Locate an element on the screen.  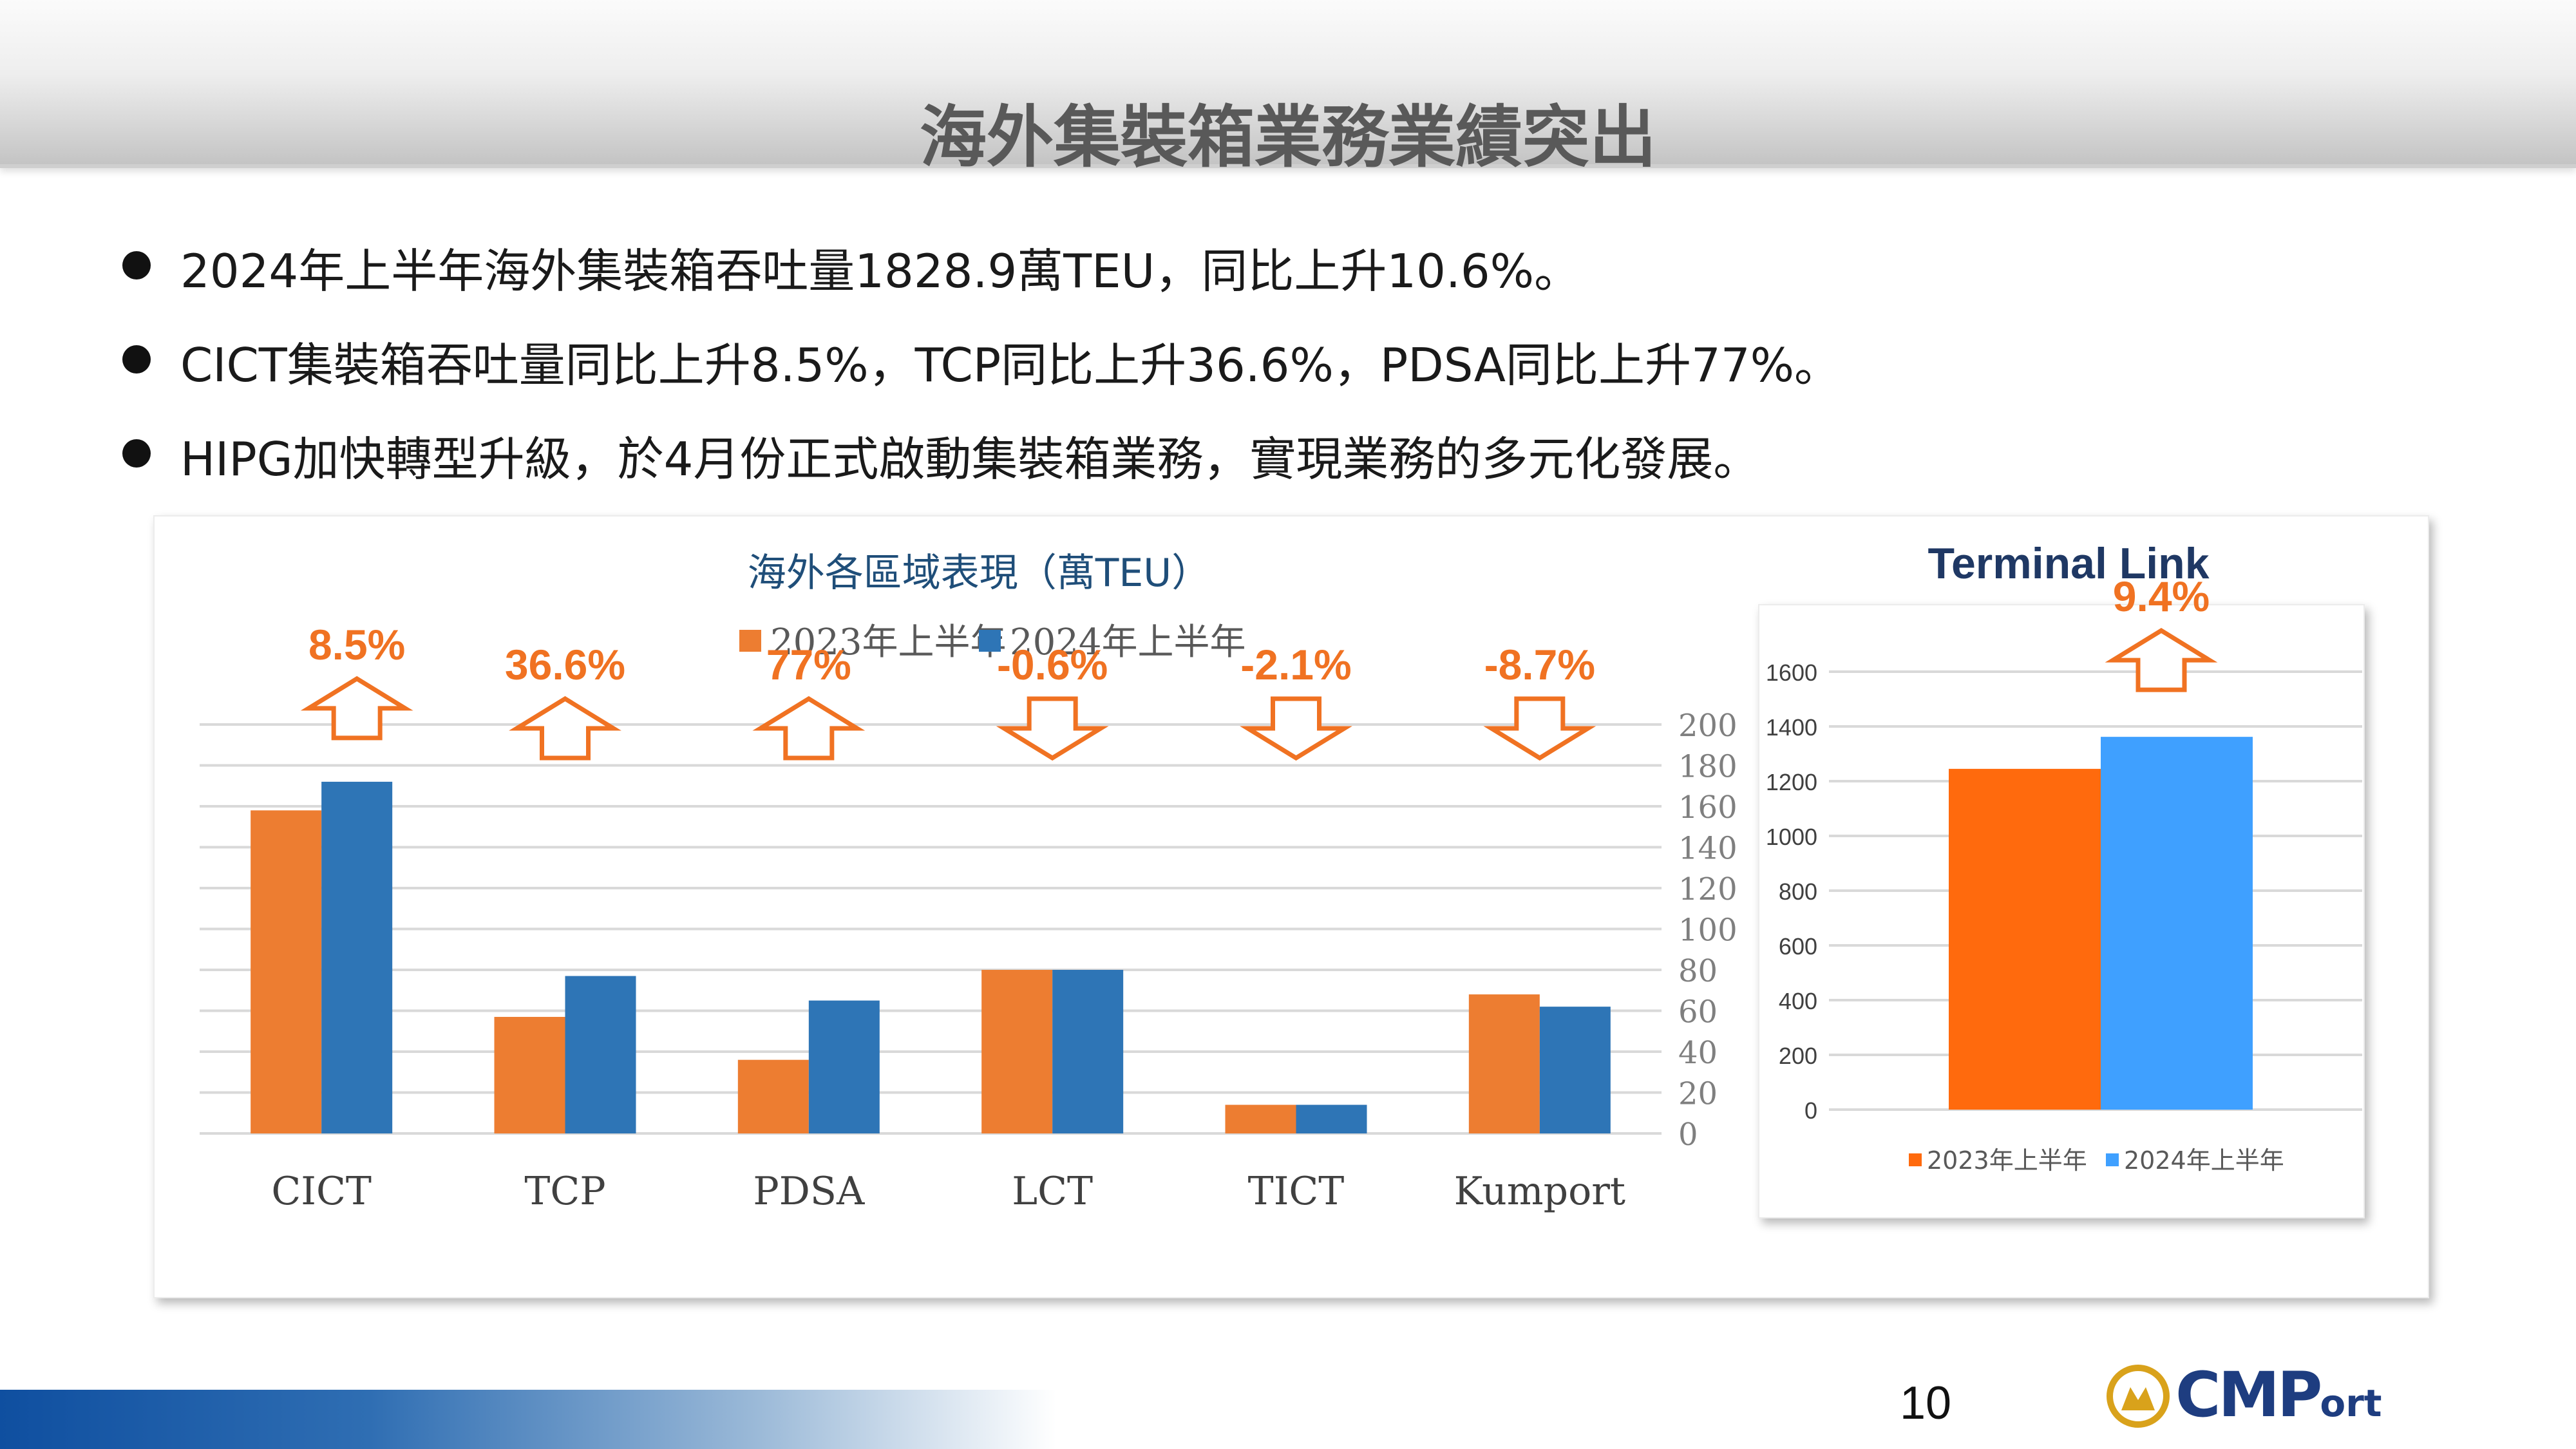
y-tick-label: 180 is located at coordinates (1708, 767).